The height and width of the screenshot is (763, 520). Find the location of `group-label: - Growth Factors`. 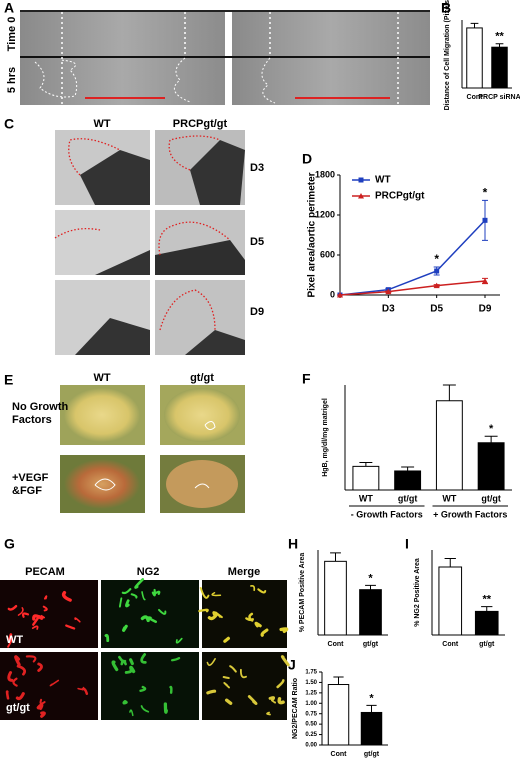

group-label: - Growth Factors is located at coordinates (387, 514).